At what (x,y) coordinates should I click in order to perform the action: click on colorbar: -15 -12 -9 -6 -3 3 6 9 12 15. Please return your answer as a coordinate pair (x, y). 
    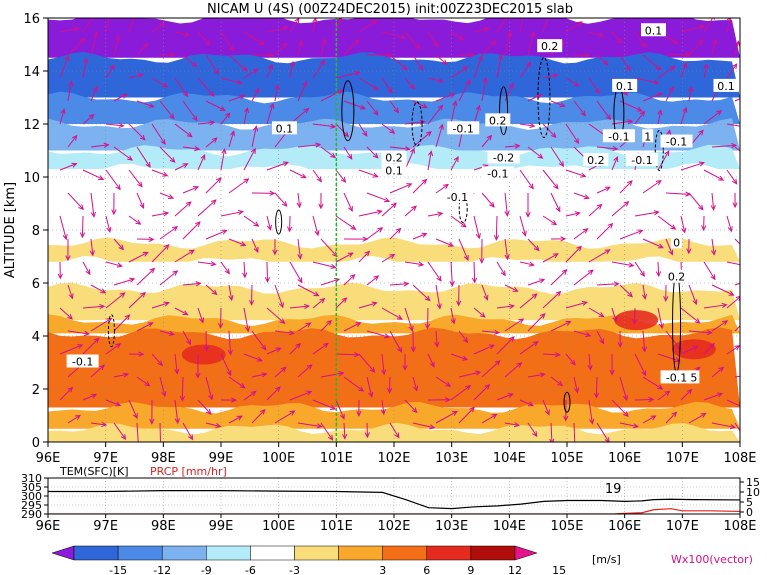
    Looking at the image, I should click on (309, 560).